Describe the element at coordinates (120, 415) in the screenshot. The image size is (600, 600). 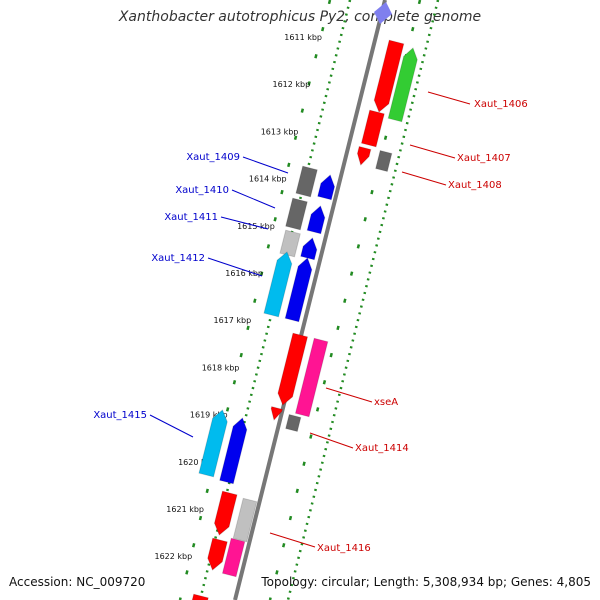
I see `gene-label: Xaut_1415` at that location.